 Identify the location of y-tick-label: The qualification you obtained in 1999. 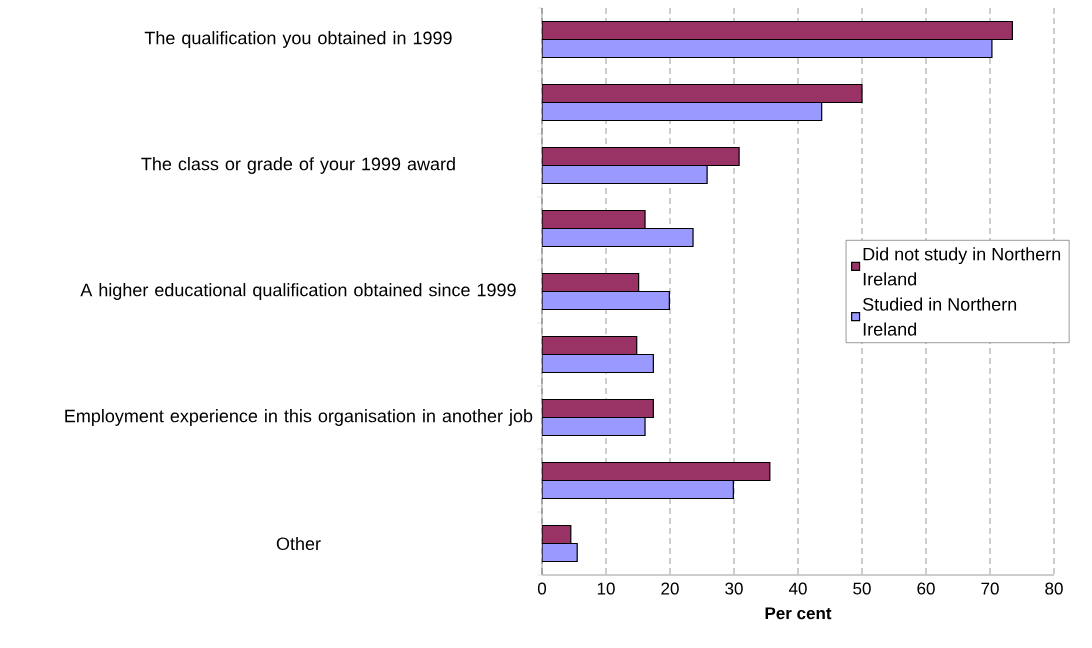
(298, 39).